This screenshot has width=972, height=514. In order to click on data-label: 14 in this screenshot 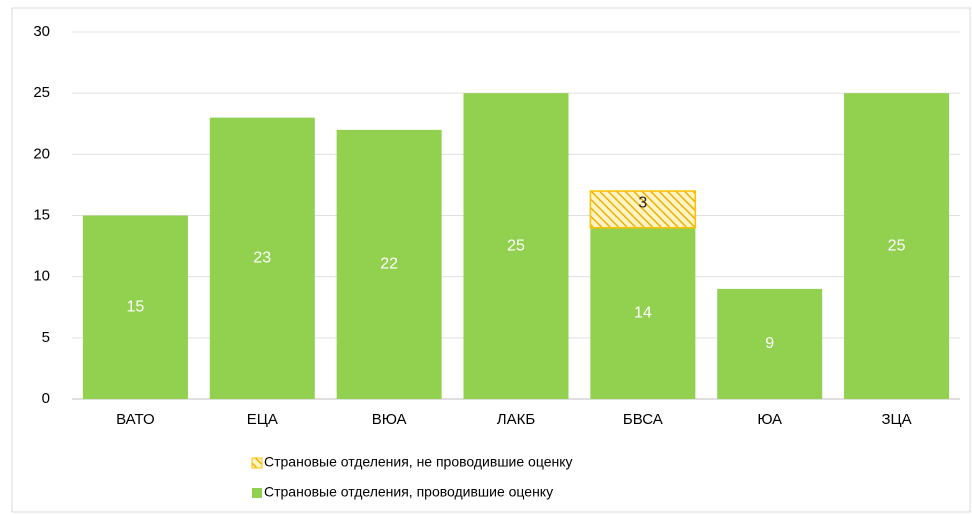, I will do `click(643, 313)`.